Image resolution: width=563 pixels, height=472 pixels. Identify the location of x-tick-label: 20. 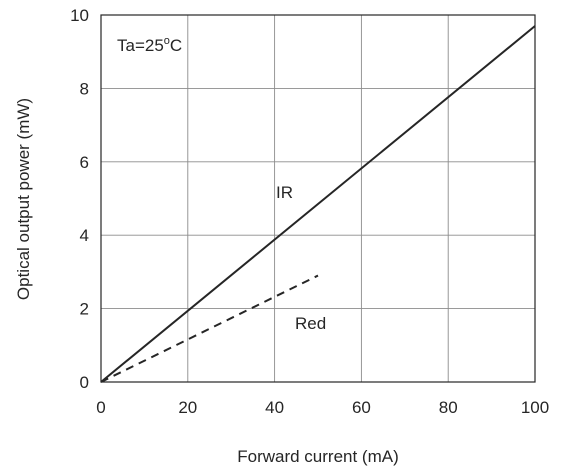
(187, 407).